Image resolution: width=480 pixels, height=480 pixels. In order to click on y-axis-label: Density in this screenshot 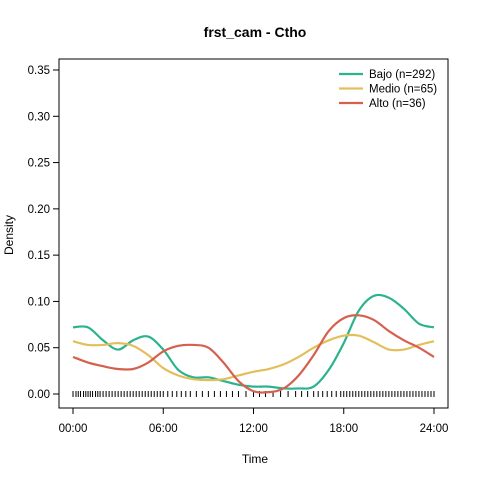, I will do `click(9, 235)`.